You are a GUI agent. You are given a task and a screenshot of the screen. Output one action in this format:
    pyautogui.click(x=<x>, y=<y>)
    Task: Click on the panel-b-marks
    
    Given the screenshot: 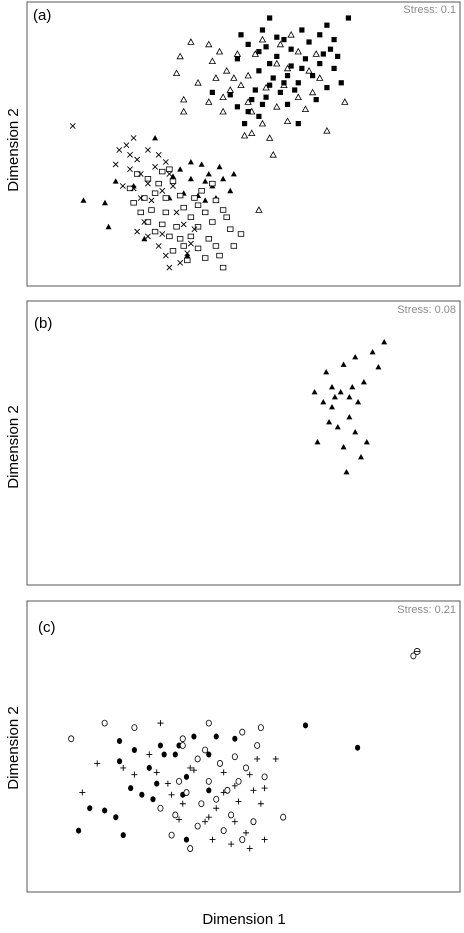 What is the action you would take?
    pyautogui.click(x=349, y=407)
    